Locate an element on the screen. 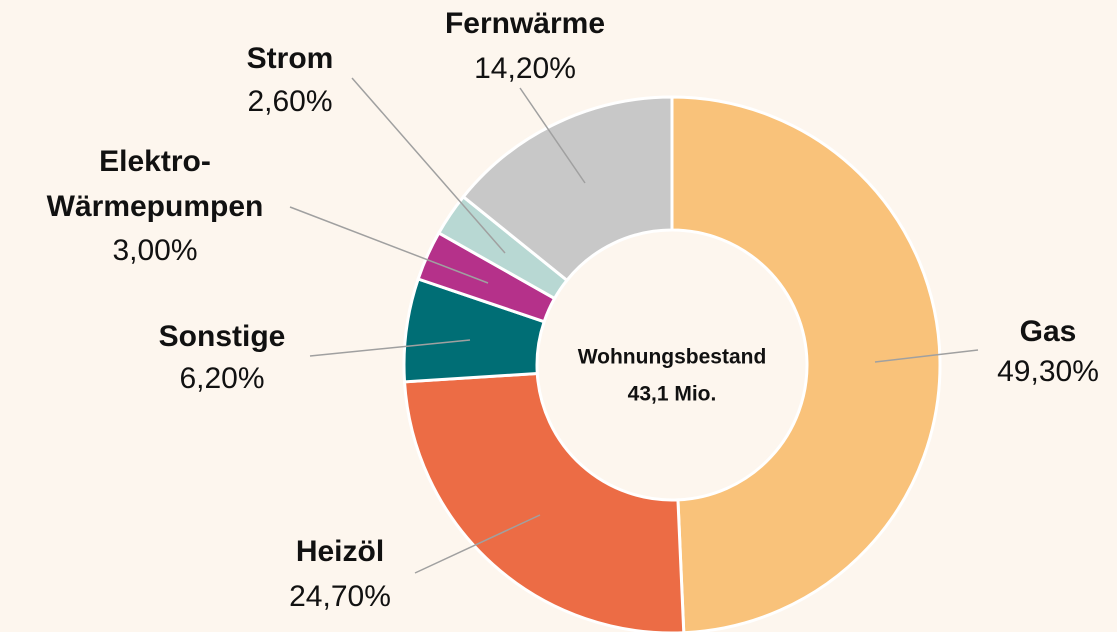 The image size is (1117, 632). value-label: 2,60% is located at coordinates (289, 101).